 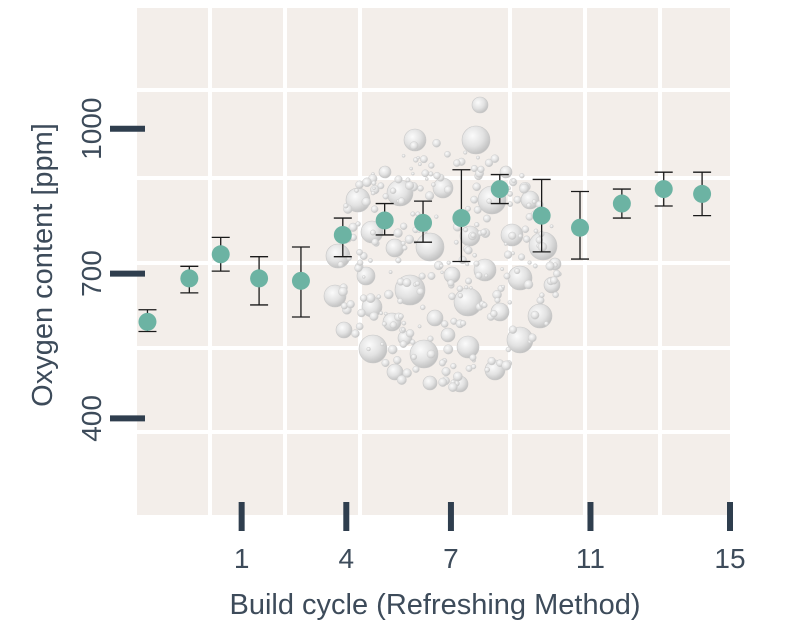 What do you see at coordinates (729, 558) in the screenshot?
I see `x-tick-label: 15` at bounding box center [729, 558].